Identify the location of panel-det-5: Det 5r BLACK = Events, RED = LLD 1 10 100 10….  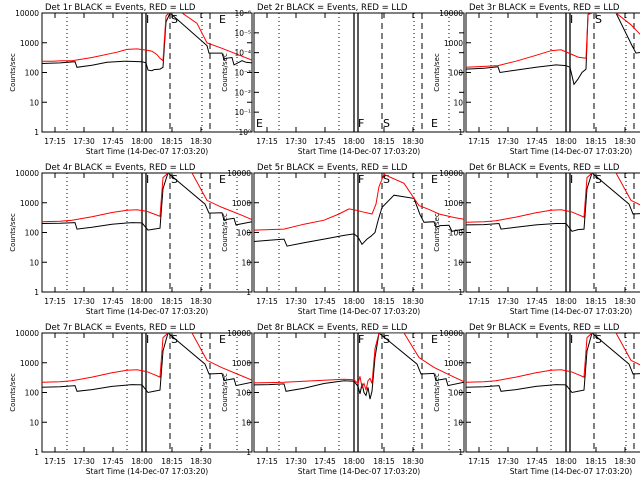
(343, 239).